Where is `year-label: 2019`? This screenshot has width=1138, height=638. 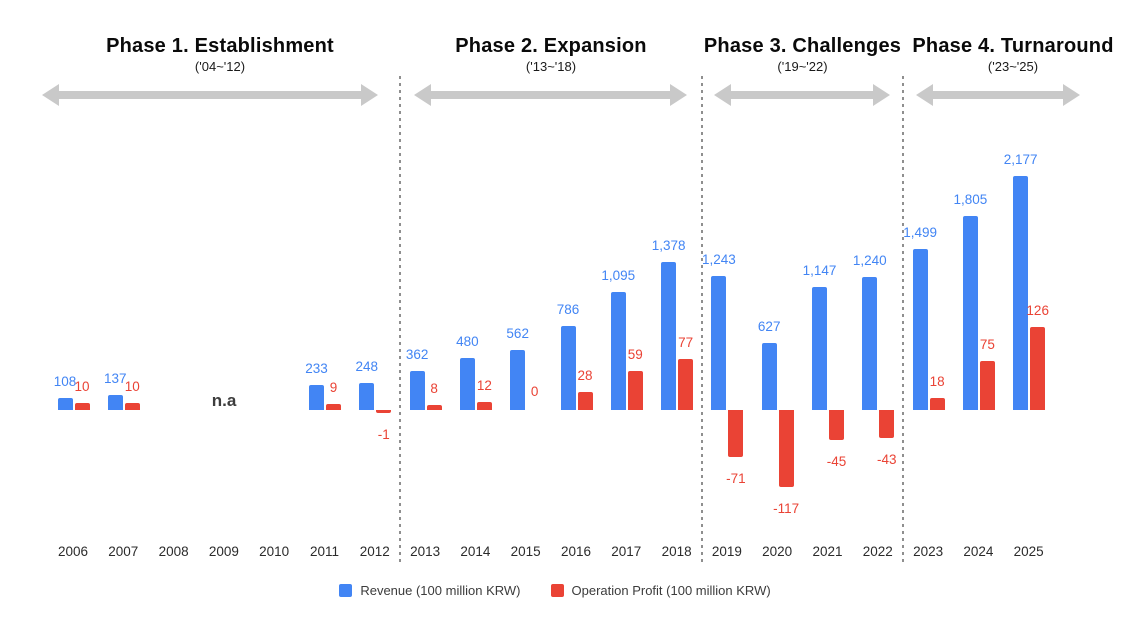
year-label: 2019 is located at coordinates (726, 551).